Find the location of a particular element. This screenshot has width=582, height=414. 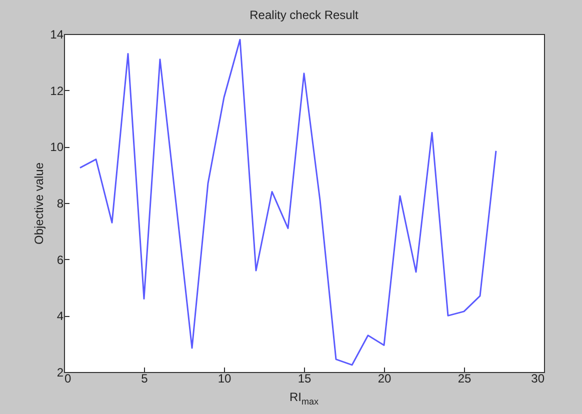

x-tick-label: 30 is located at coordinates (538, 379).